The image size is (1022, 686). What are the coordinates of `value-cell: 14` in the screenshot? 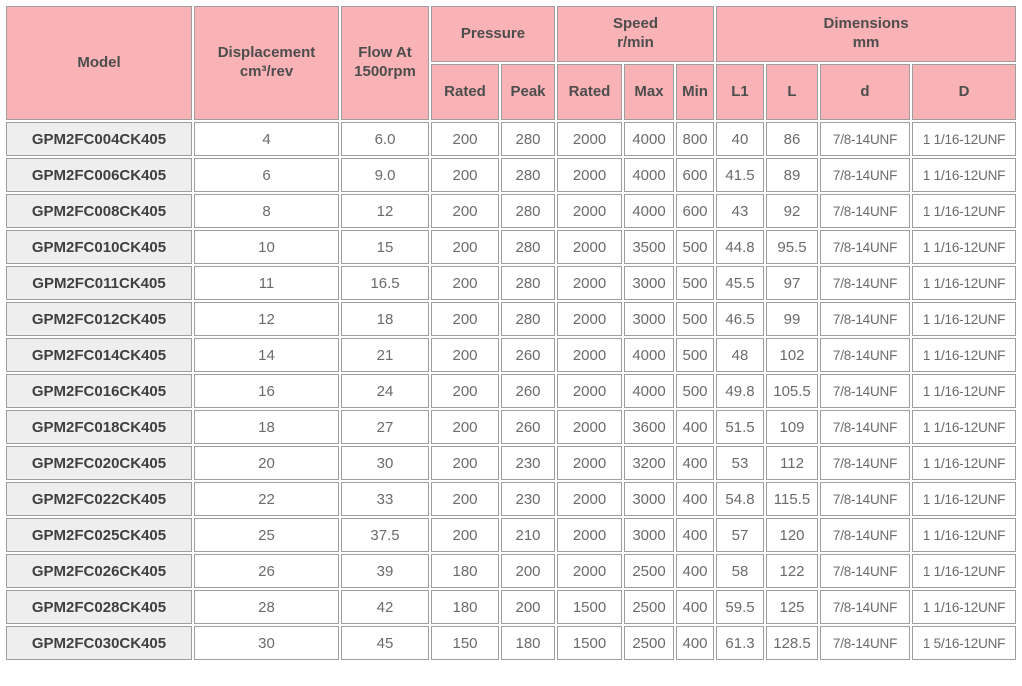 It's located at (266, 355).